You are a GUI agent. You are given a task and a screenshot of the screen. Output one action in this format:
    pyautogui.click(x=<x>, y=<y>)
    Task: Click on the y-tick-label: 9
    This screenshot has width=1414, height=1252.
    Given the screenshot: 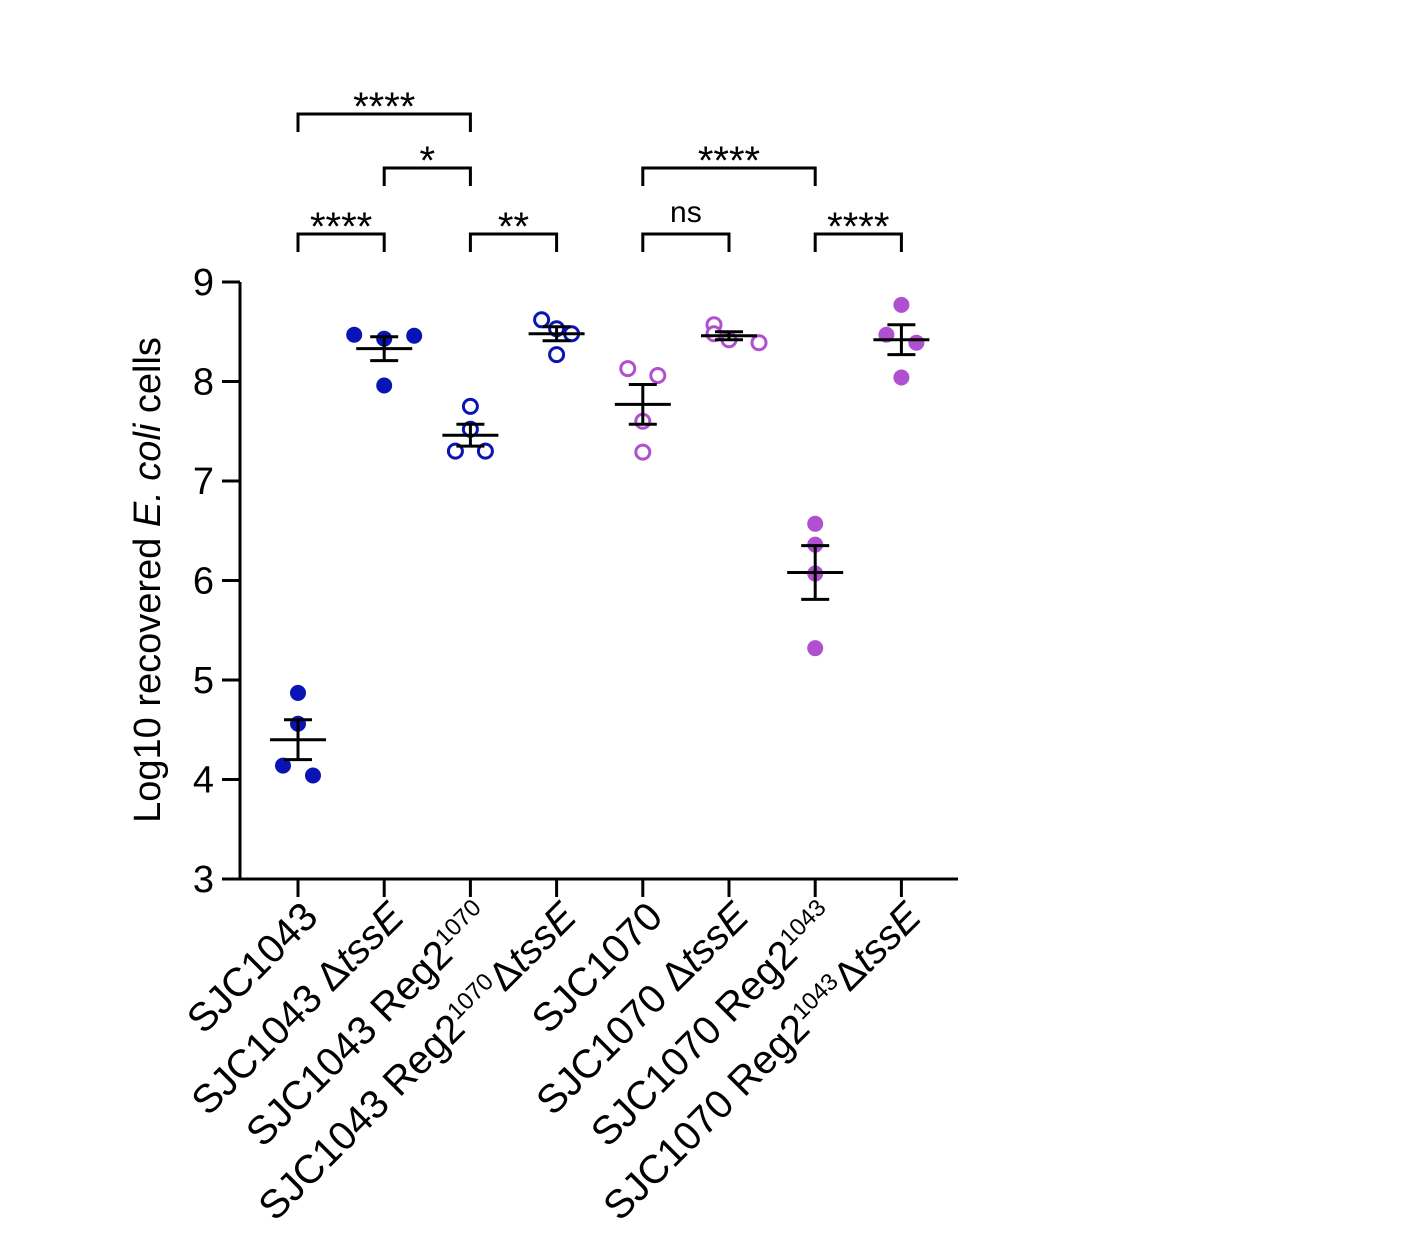 What is the action you would take?
    pyautogui.click(x=203, y=283)
    